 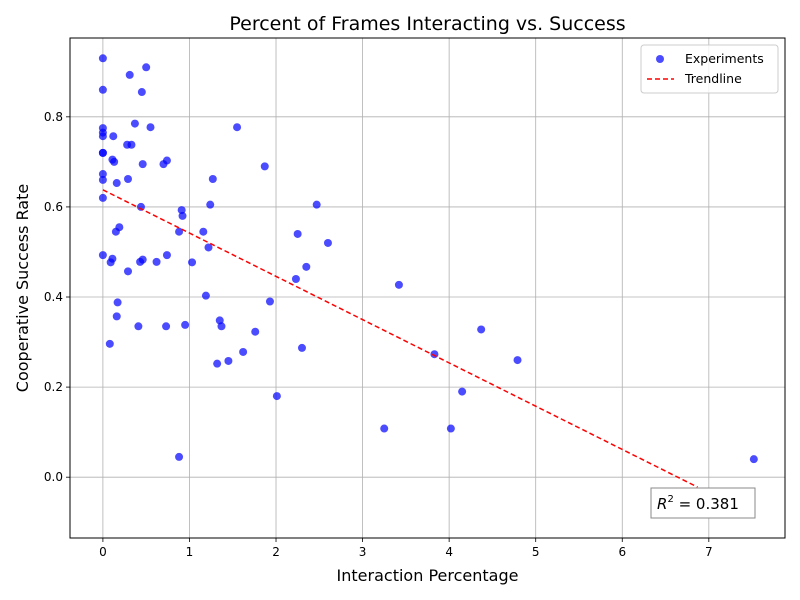 I want to click on legend-label-experiments: Experiments, so click(x=724, y=58).